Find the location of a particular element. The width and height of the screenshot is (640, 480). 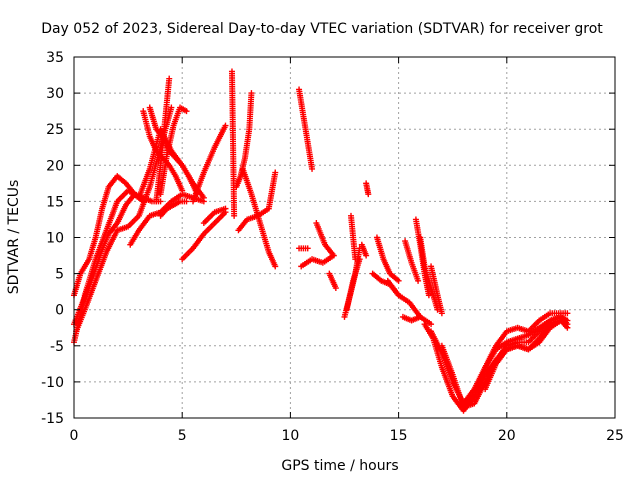

y-tick-label: -15 is located at coordinates (52, 419).